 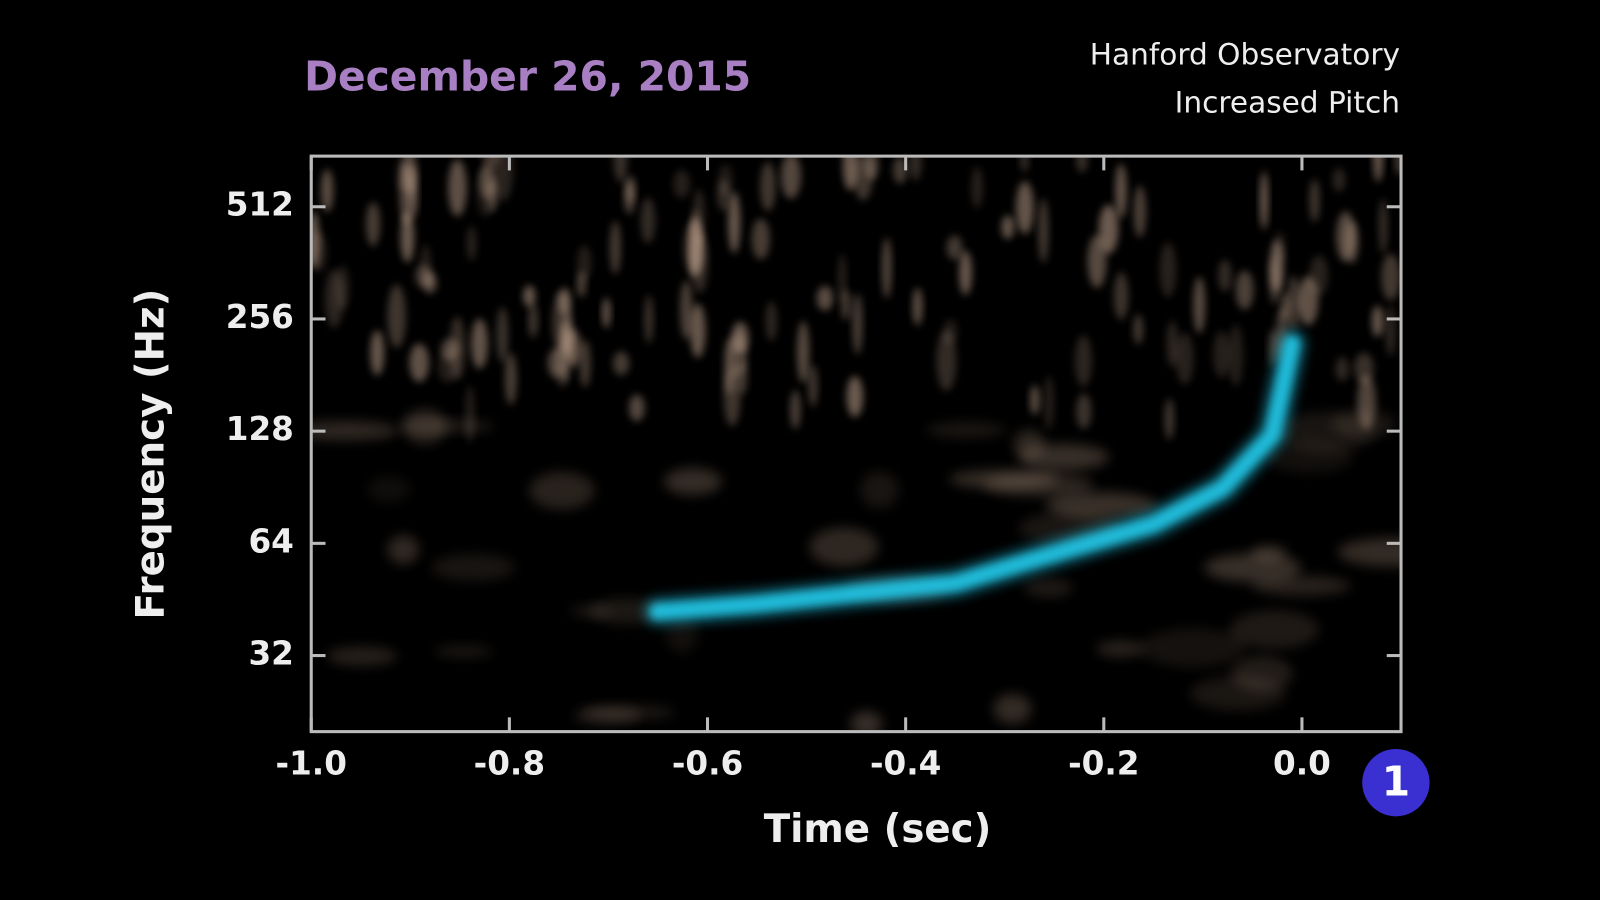 I want to click on chirp-track, so click(x=975, y=477).